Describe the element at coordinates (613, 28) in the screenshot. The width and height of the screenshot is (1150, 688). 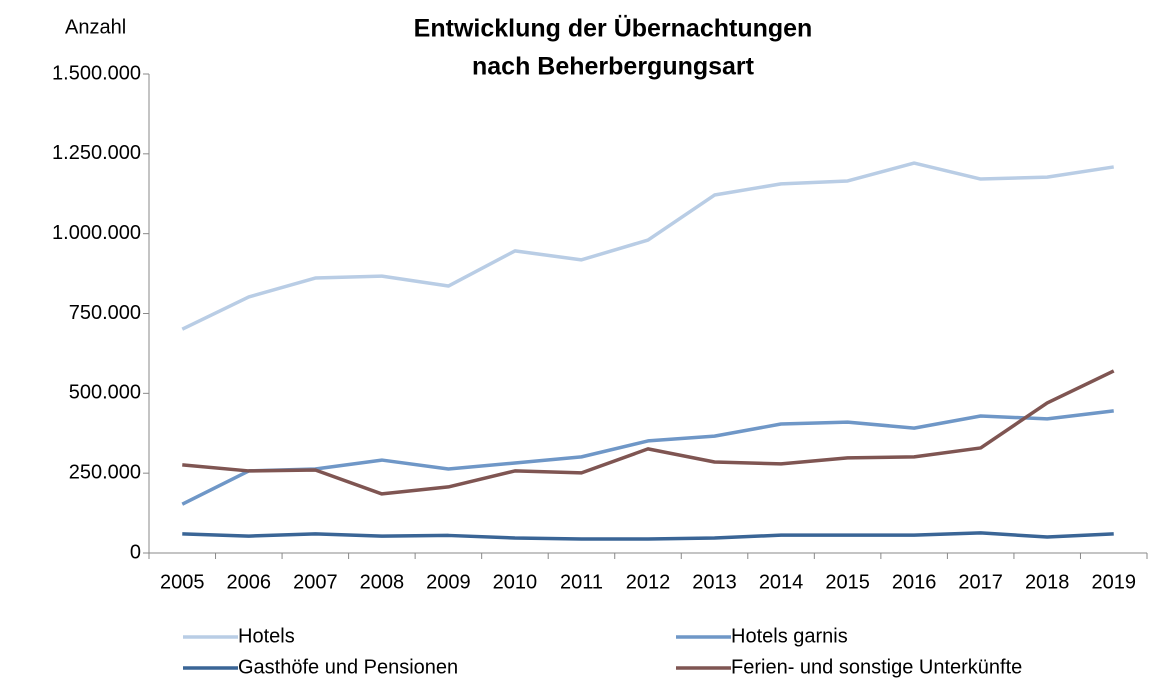
I see `chart-title: Entwicklung der Übernachtungen` at that location.